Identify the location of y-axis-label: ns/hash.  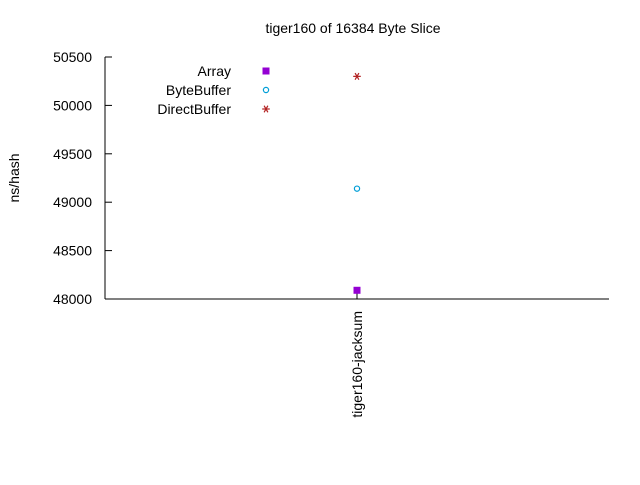
(14, 177).